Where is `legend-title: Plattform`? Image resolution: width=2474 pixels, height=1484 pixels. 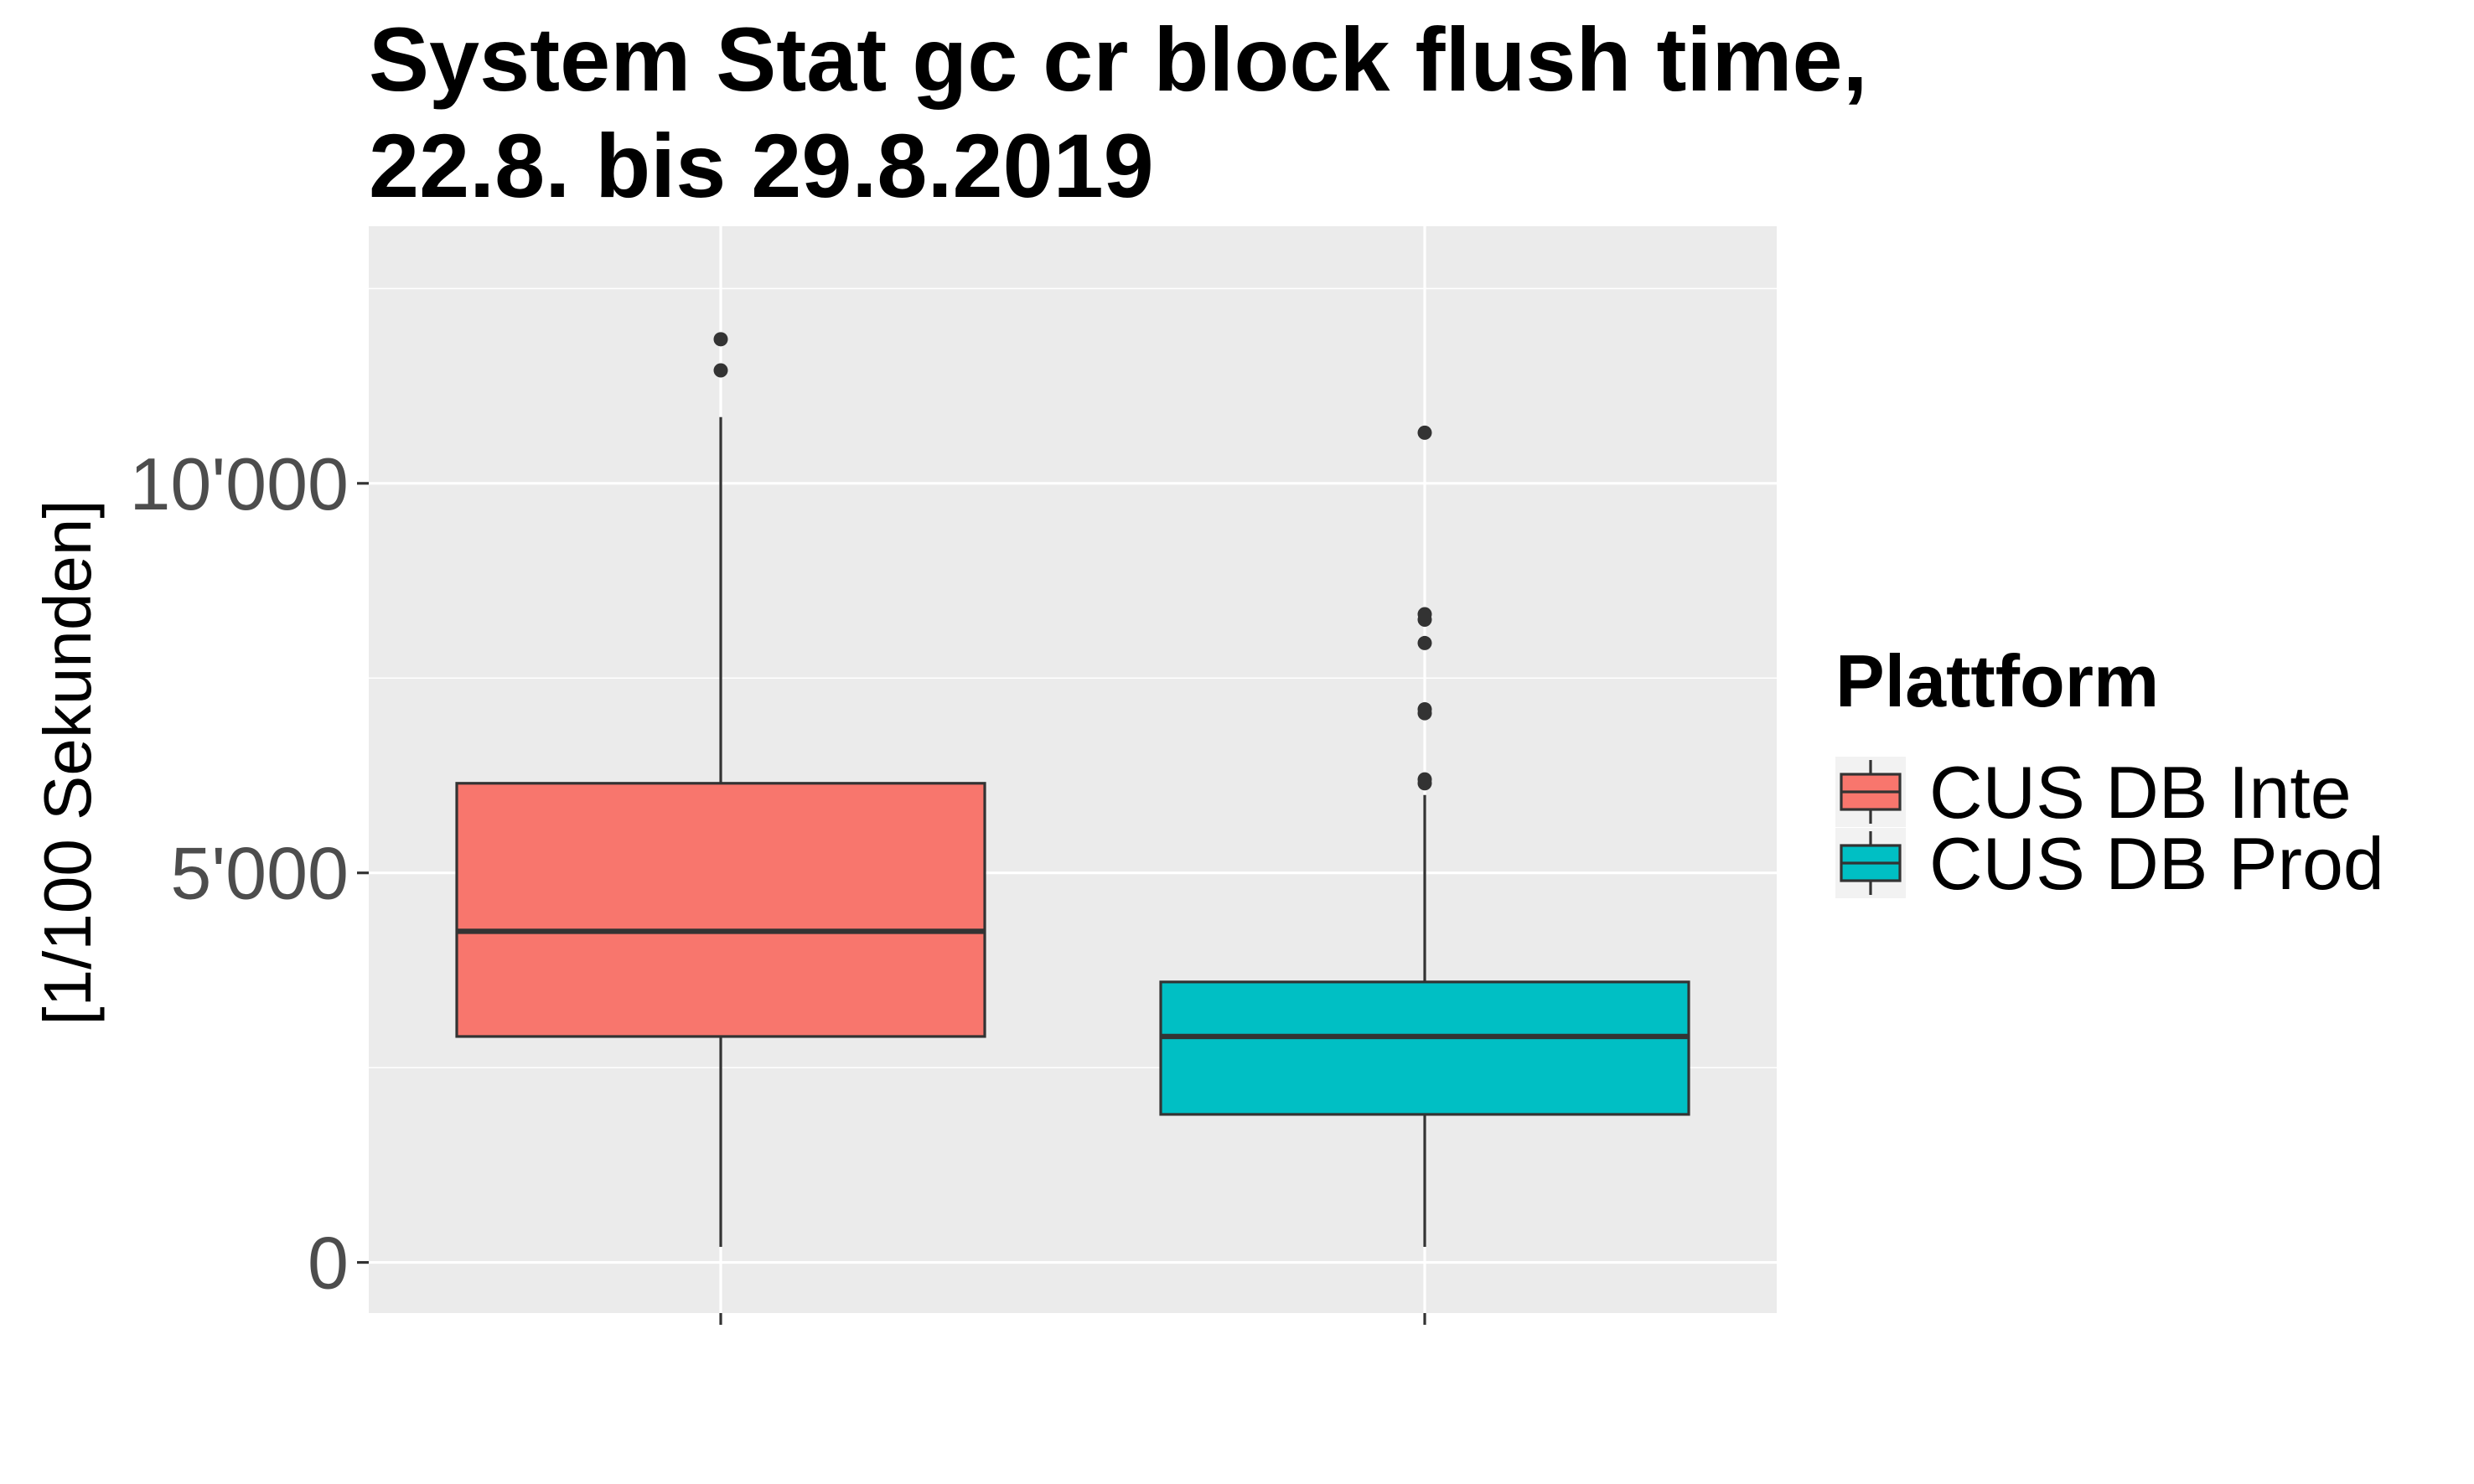 legend-title: Plattform is located at coordinates (1997, 680).